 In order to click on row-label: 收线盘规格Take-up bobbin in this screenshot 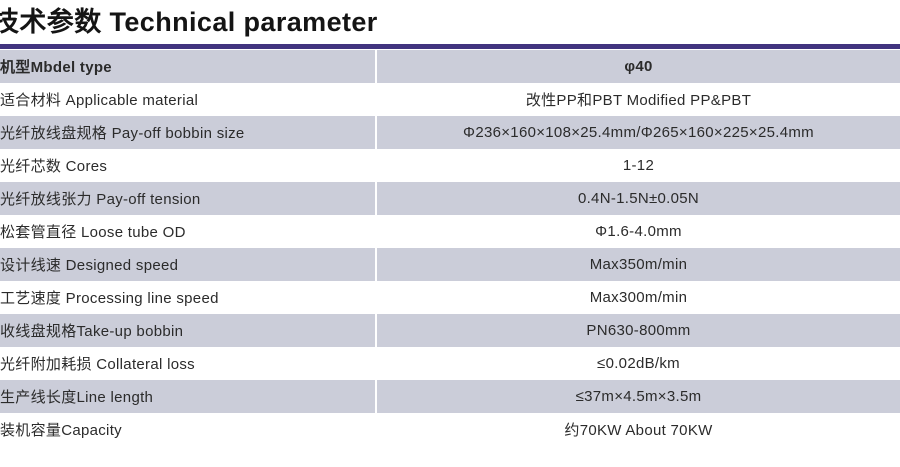, I will do `click(187, 330)`.